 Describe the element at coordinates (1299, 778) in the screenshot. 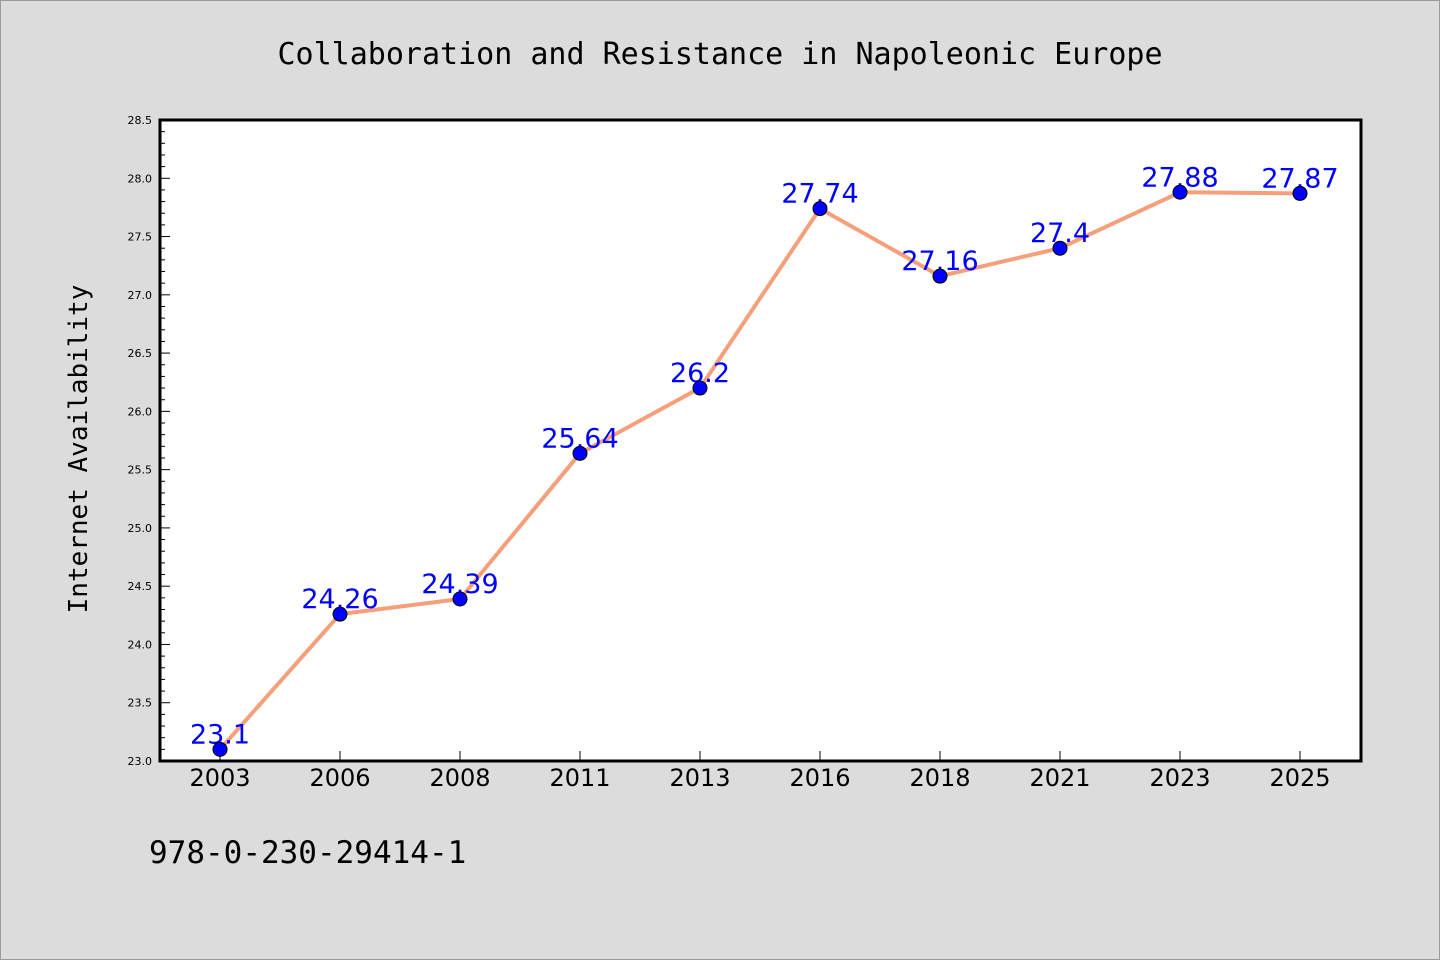

I see `x-tick-label: 2025` at that location.